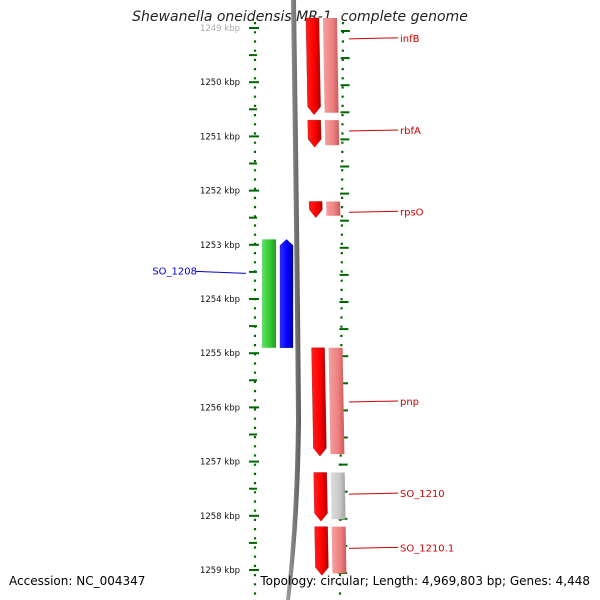  What do you see at coordinates (410, 39) in the screenshot?
I see `gene-label: infB` at bounding box center [410, 39].